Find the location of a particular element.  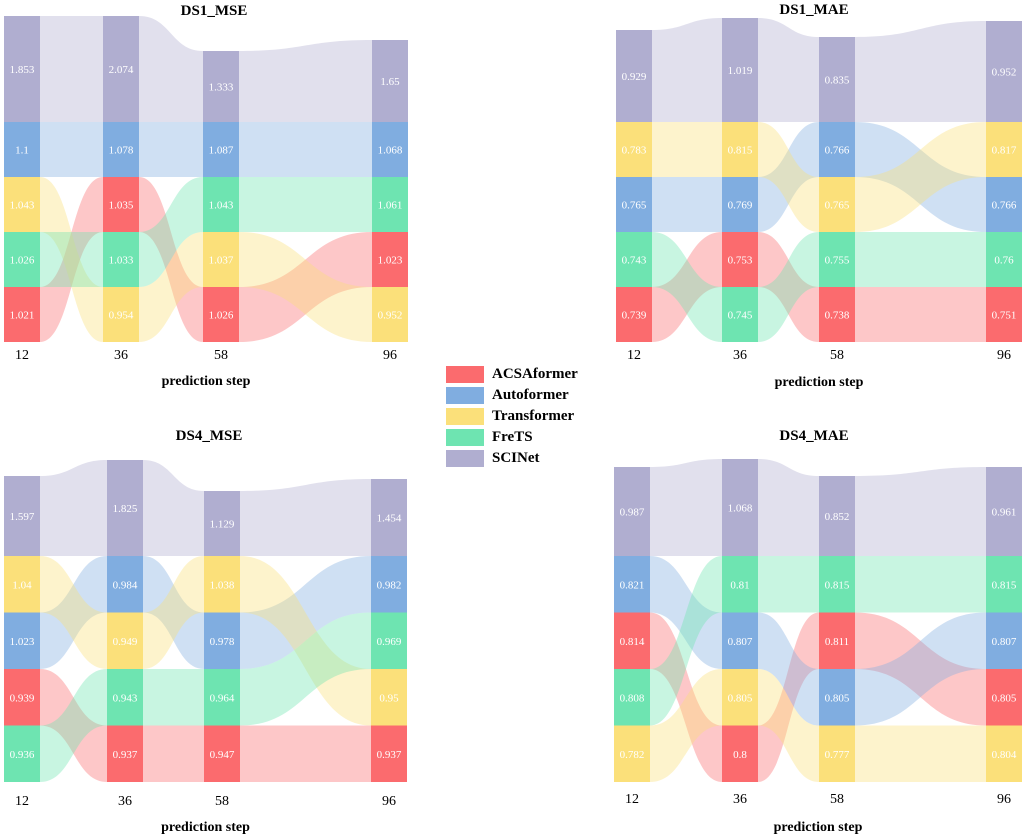

value-label: 0.804 is located at coordinates (1004, 755).